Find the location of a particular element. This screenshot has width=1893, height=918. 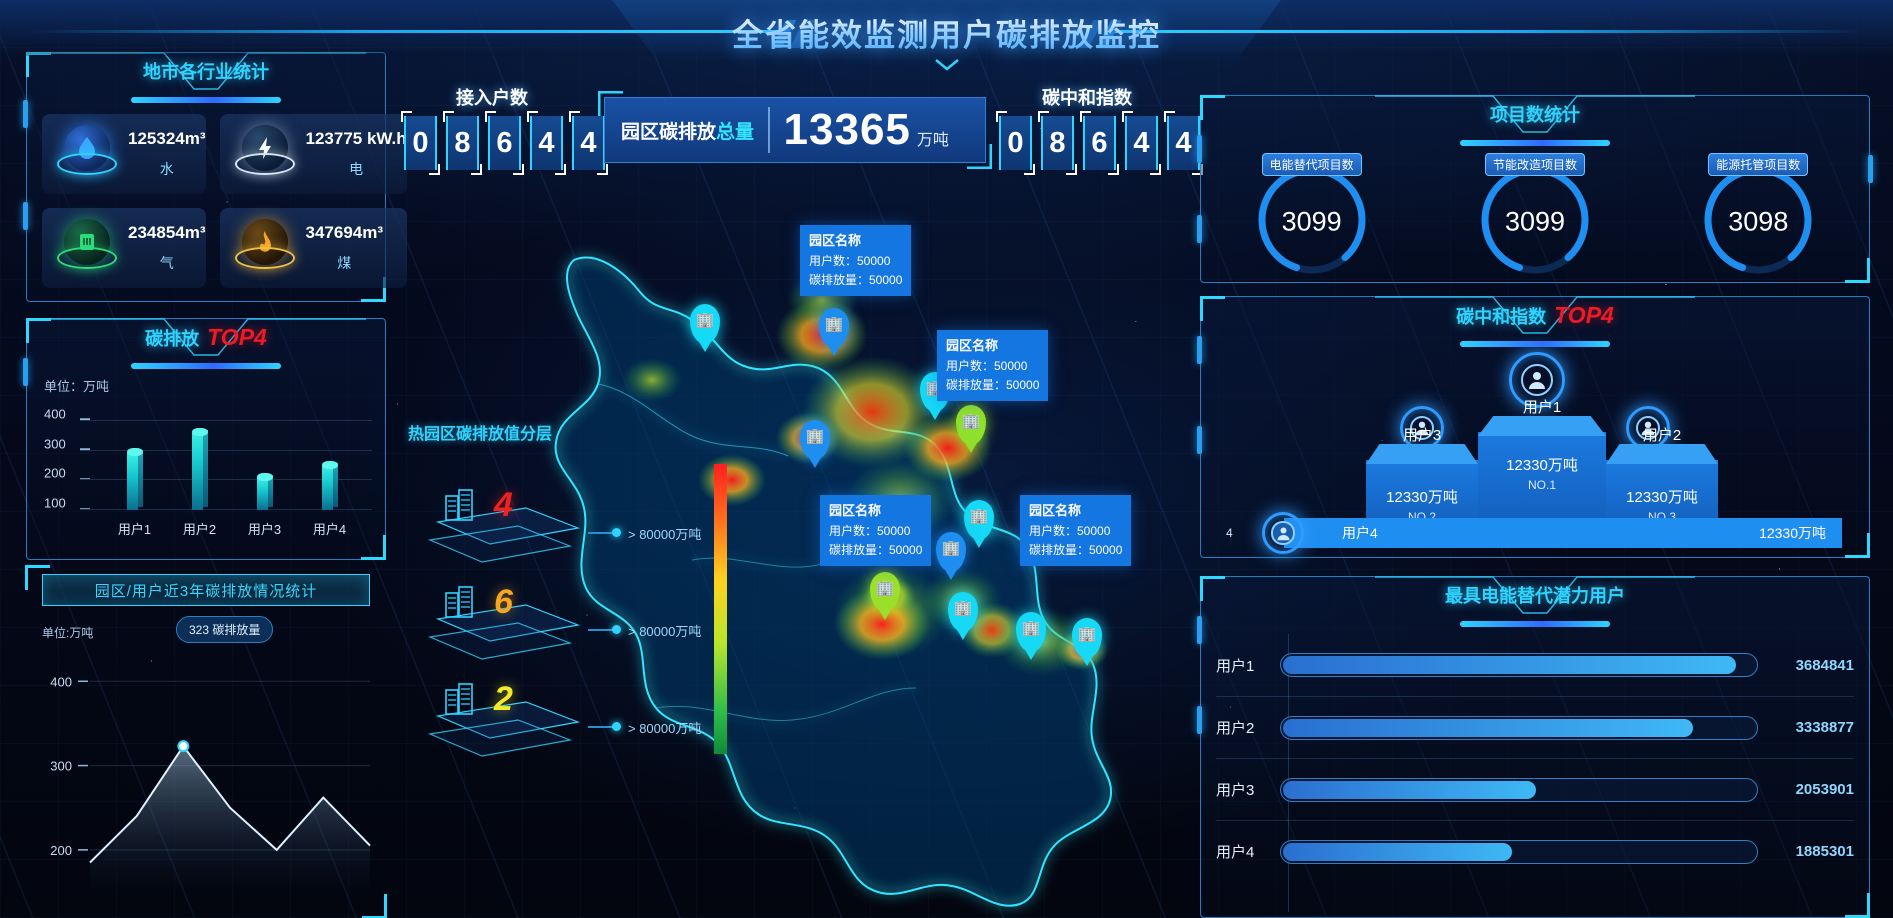

donut-label: 节能改造项目数 is located at coordinates (1534, 164).